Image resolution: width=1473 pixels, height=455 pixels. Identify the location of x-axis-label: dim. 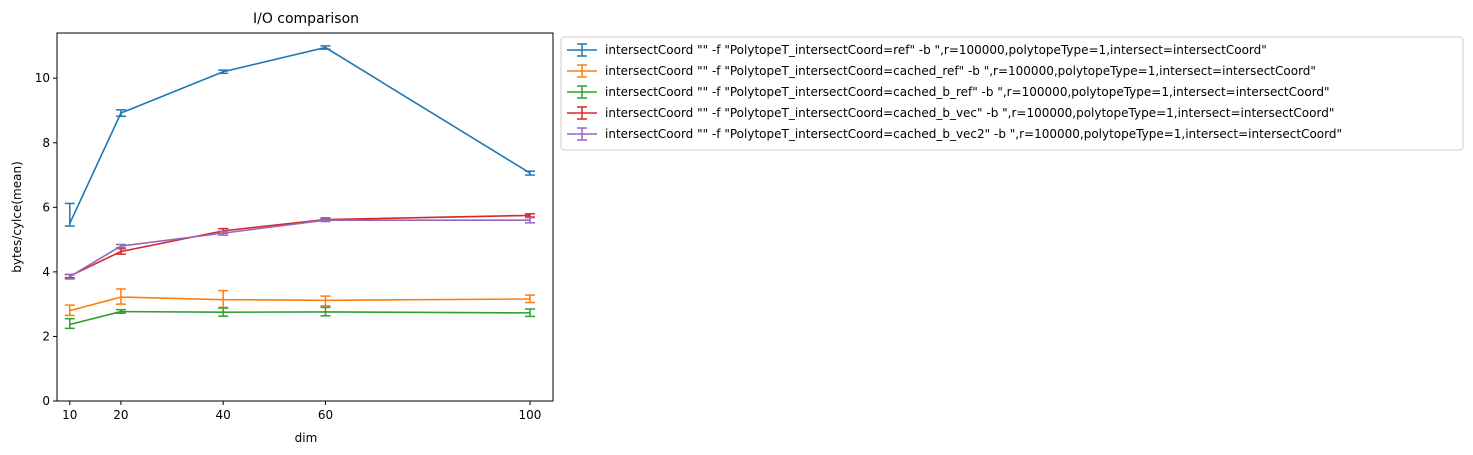
(306, 438).